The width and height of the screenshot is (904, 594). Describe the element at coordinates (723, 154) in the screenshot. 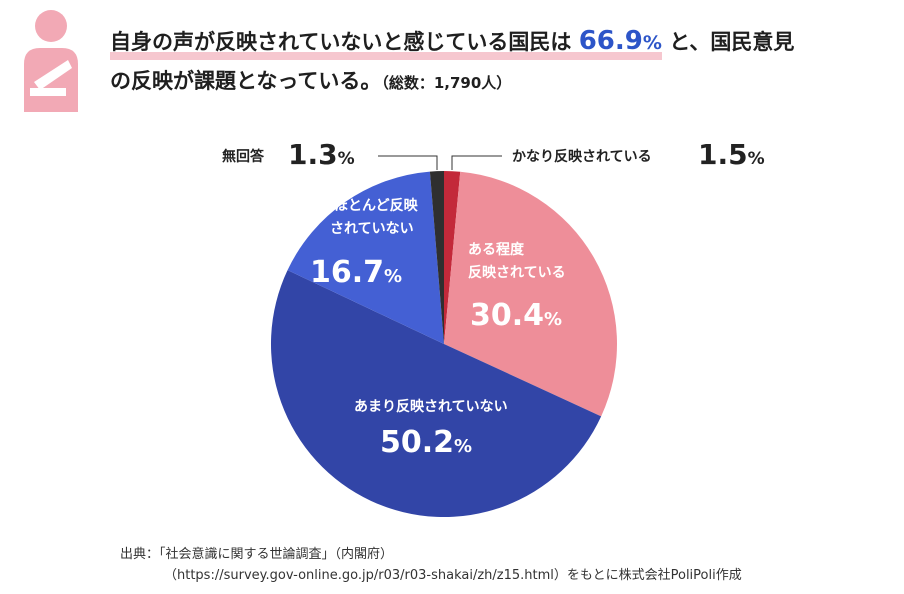

I see `slice-label-value: 1.5` at that location.